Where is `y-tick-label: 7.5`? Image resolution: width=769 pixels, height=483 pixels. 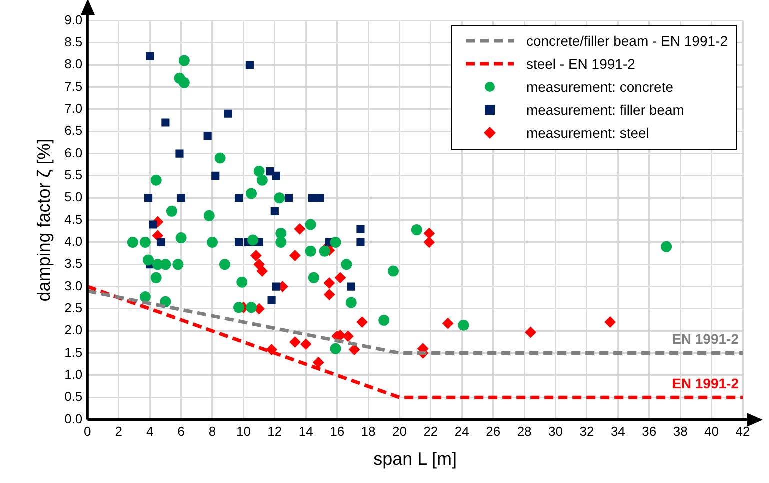 y-tick-label: 7.5 is located at coordinates (73, 86).